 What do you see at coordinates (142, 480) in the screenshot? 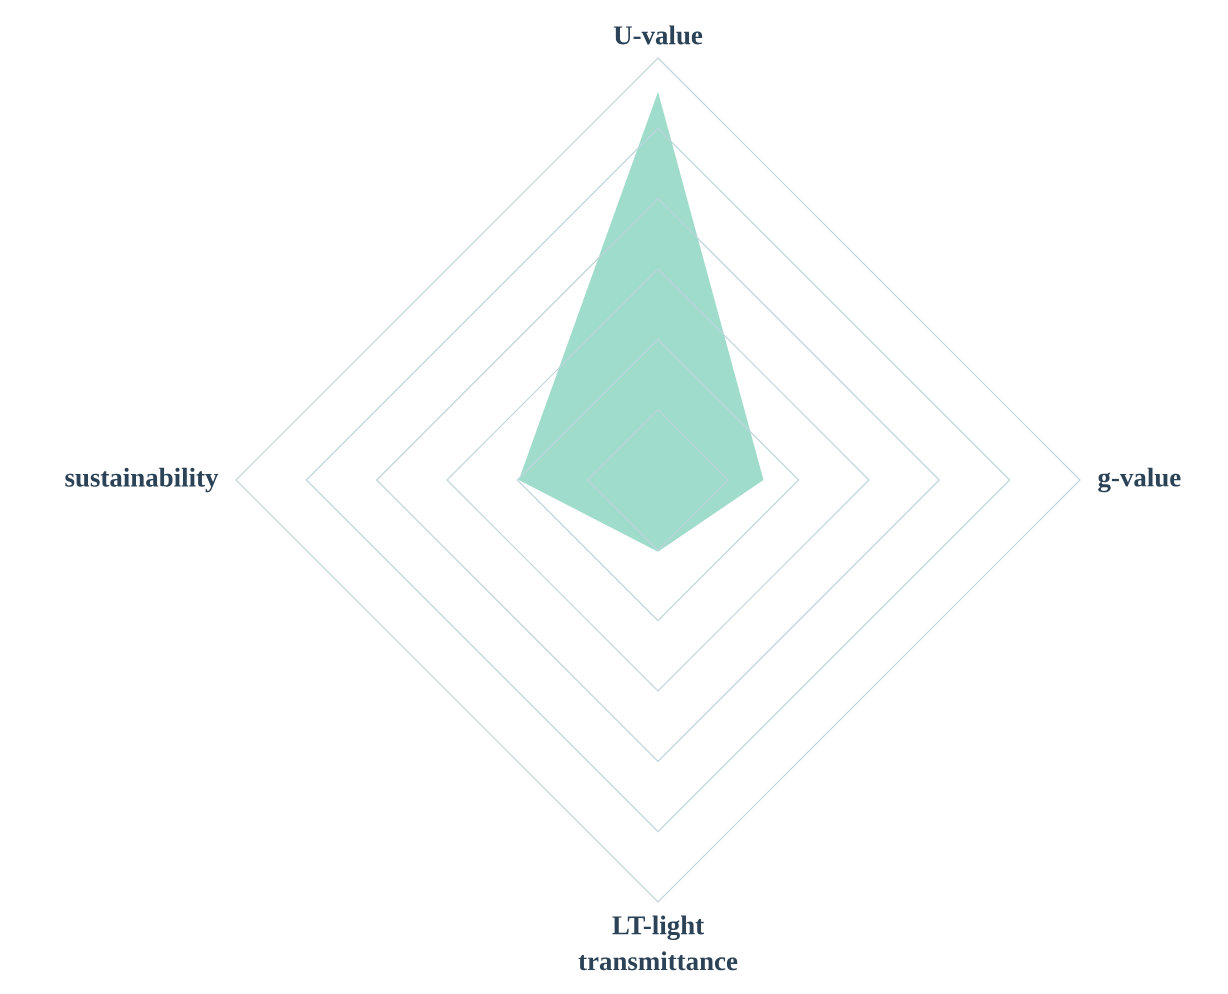
I see `spoke-label: sustainability` at bounding box center [142, 480].